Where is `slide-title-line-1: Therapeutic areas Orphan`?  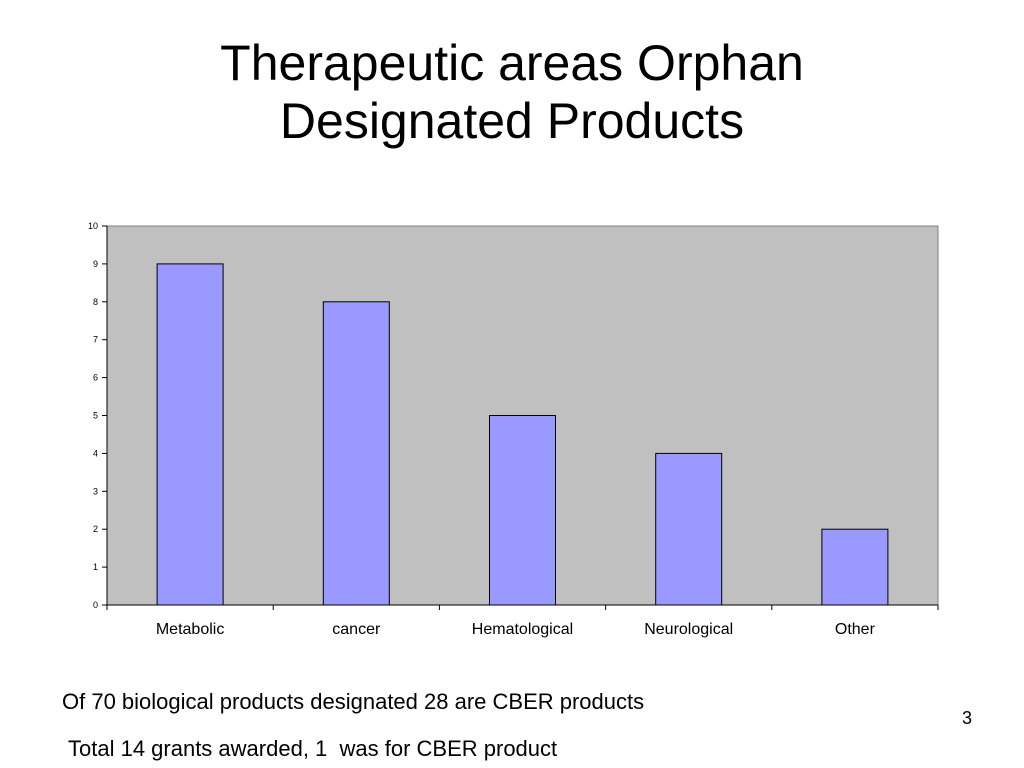 slide-title-line-1: Therapeutic areas Orphan is located at coordinates (512, 63).